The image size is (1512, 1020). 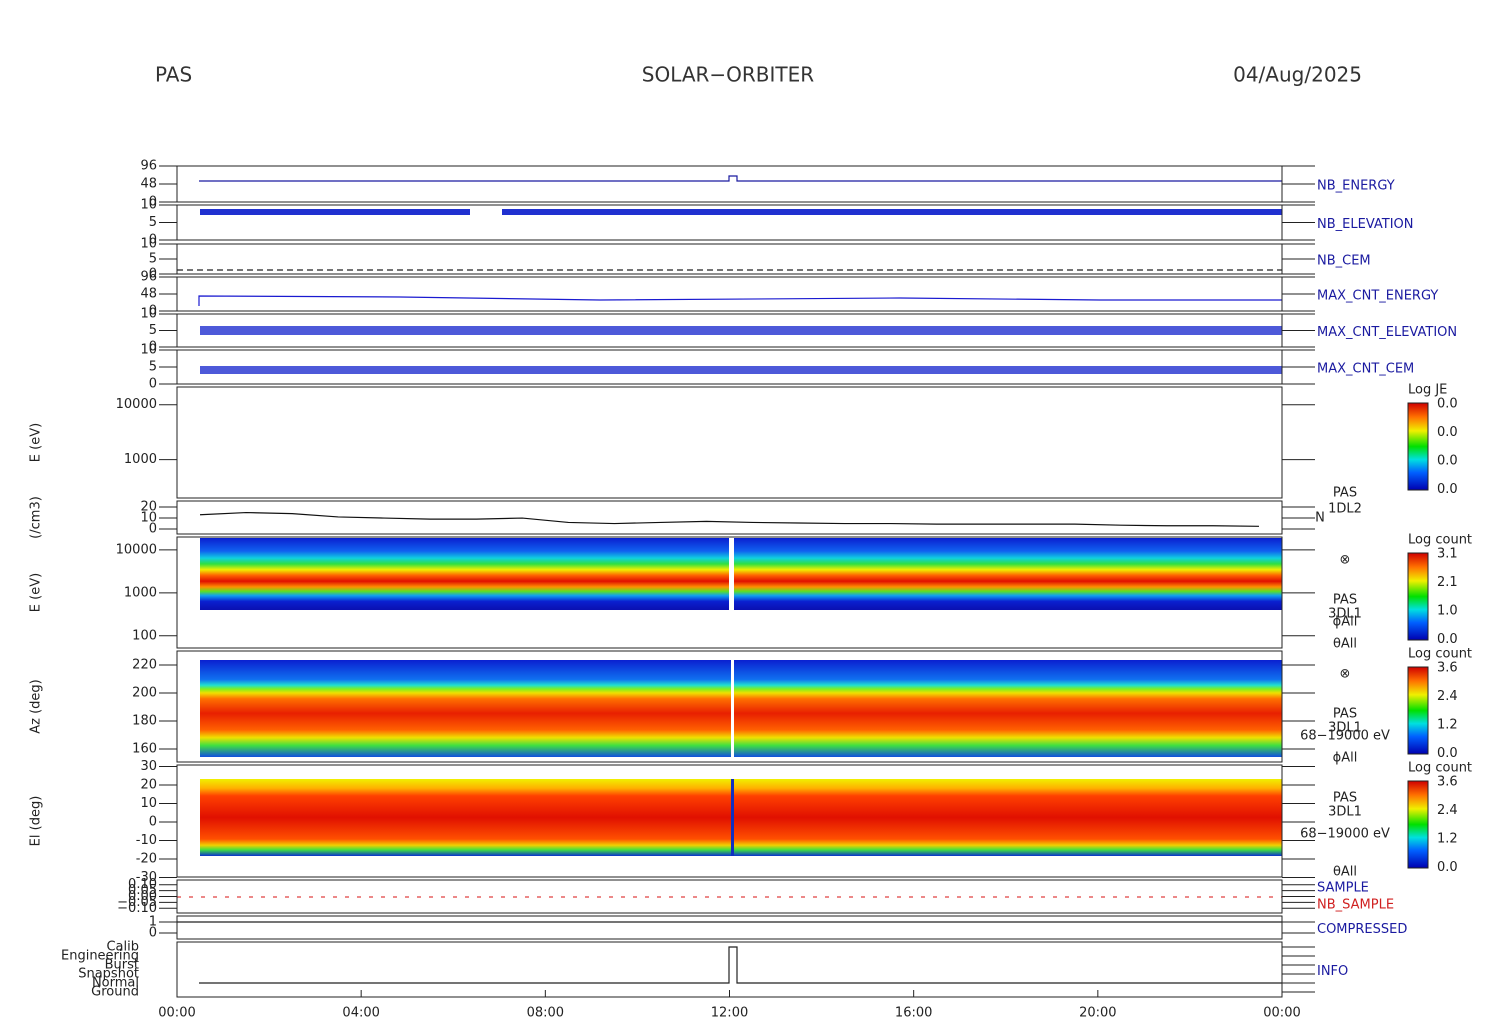 What do you see at coordinates (545, 1013) in the screenshot?
I see `x-tick-label: 08:00` at bounding box center [545, 1013].